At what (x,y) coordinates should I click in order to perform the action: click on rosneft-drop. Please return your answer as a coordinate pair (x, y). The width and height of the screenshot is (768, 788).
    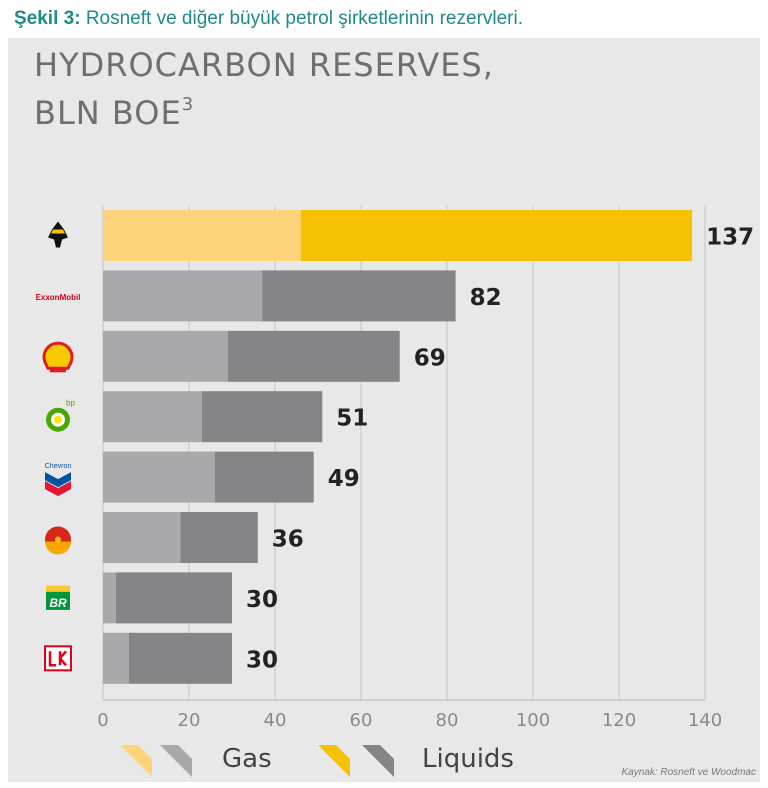
    Looking at the image, I should click on (58, 234).